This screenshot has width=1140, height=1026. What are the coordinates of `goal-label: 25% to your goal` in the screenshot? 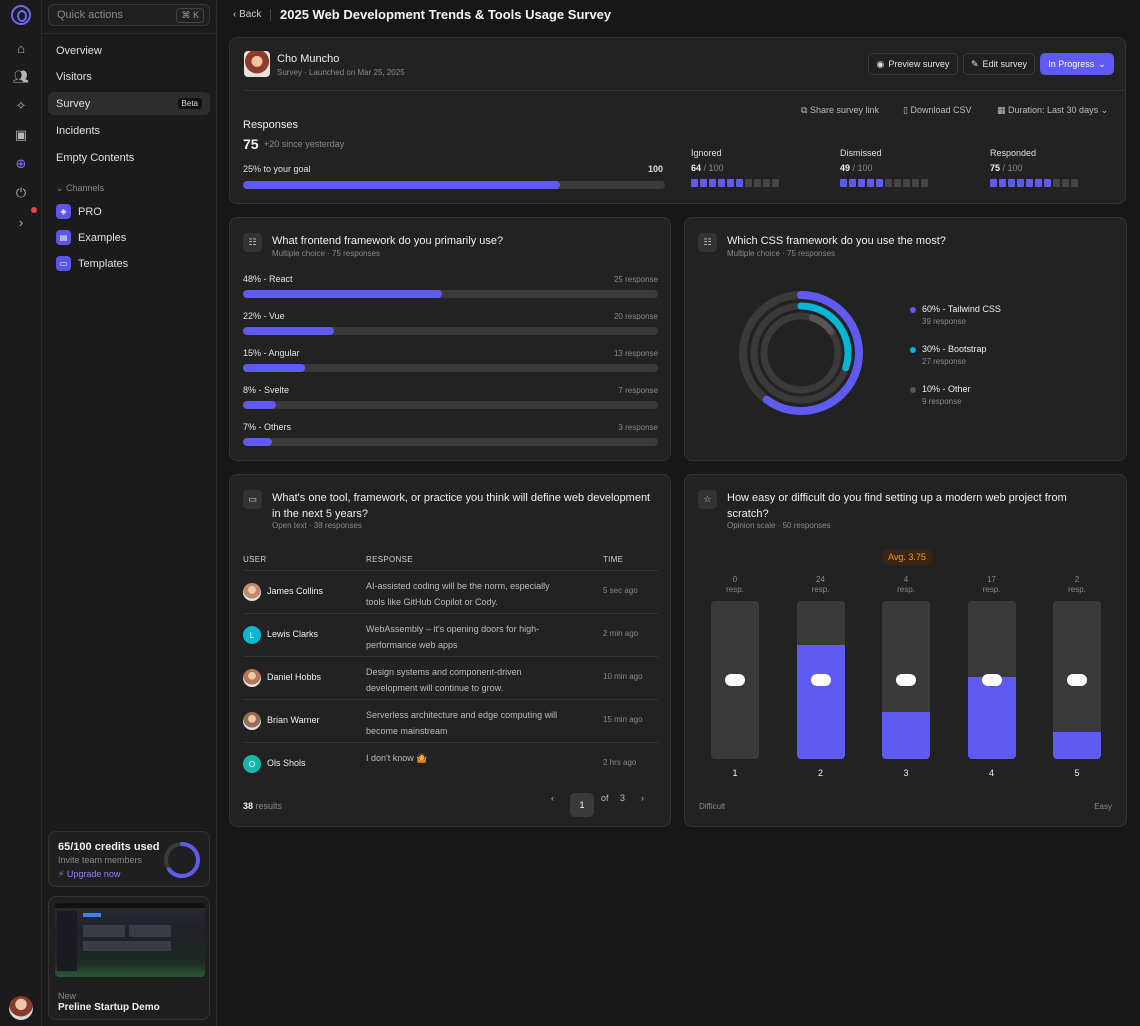 It's located at (277, 169).